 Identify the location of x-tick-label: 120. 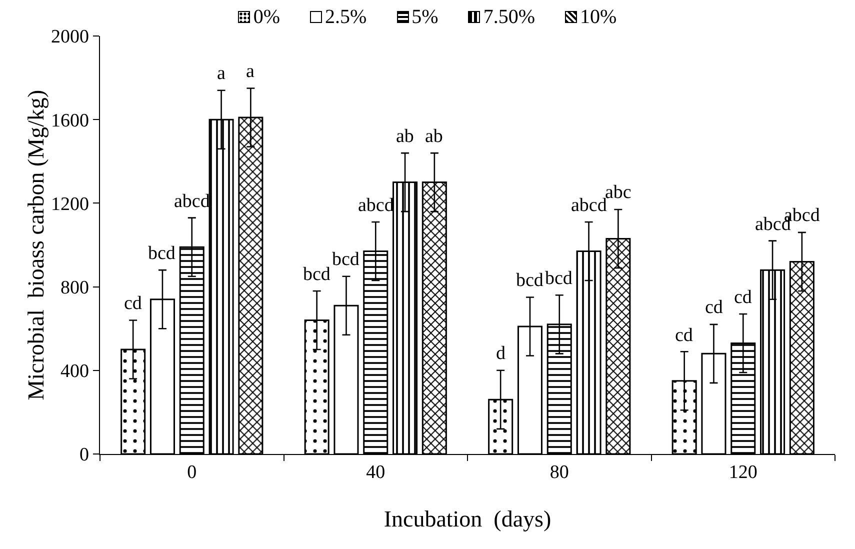
(743, 472).